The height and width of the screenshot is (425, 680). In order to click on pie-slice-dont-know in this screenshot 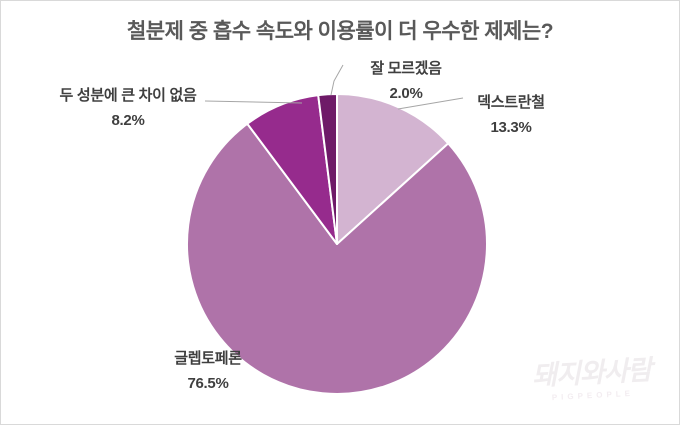, I will do `click(327, 168)`.